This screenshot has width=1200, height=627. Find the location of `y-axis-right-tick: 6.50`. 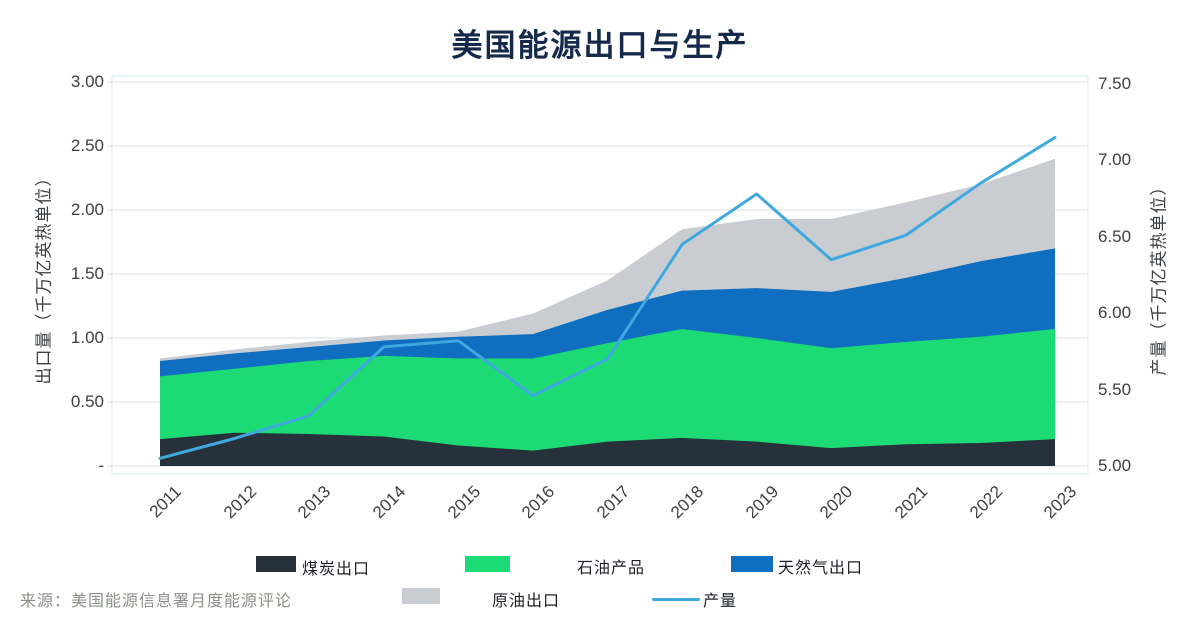

y-axis-right-tick: 6.50 is located at coordinates (1115, 236).